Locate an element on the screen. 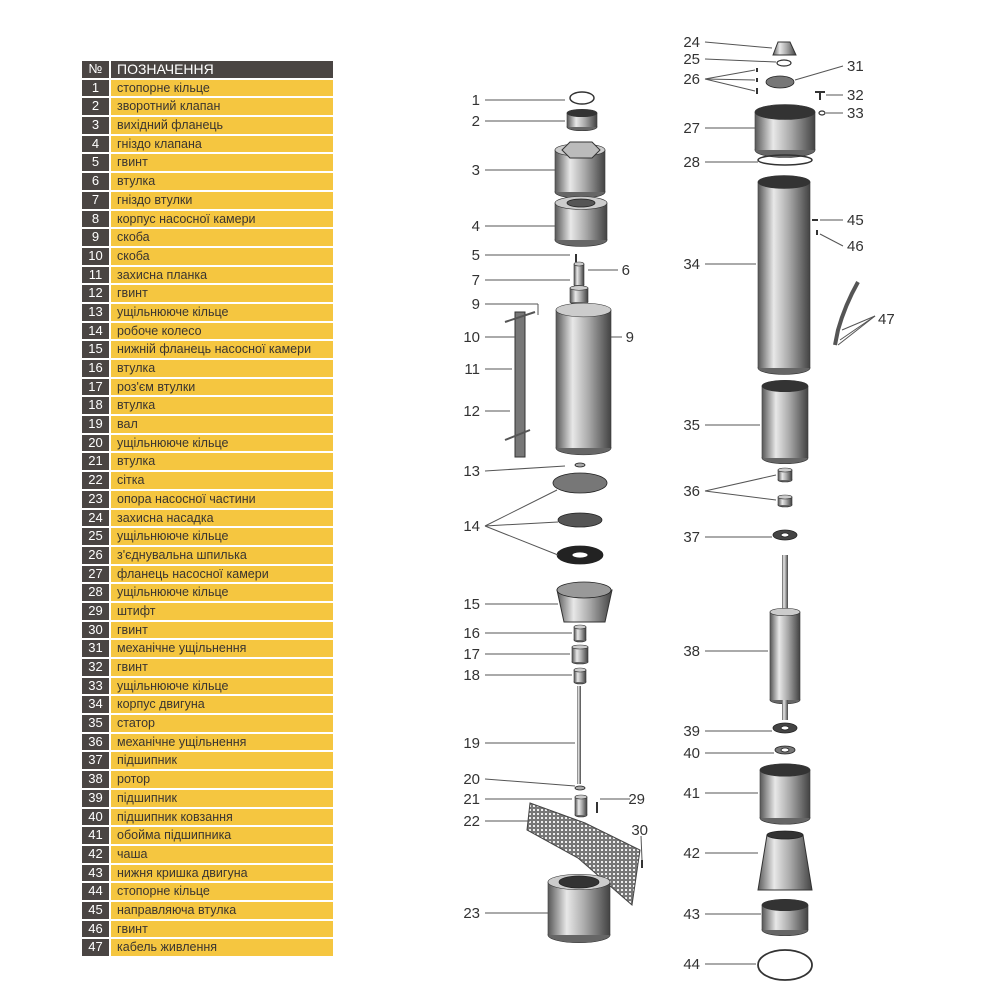  legend-row: 32 гвинт is located at coordinates (207, 667).